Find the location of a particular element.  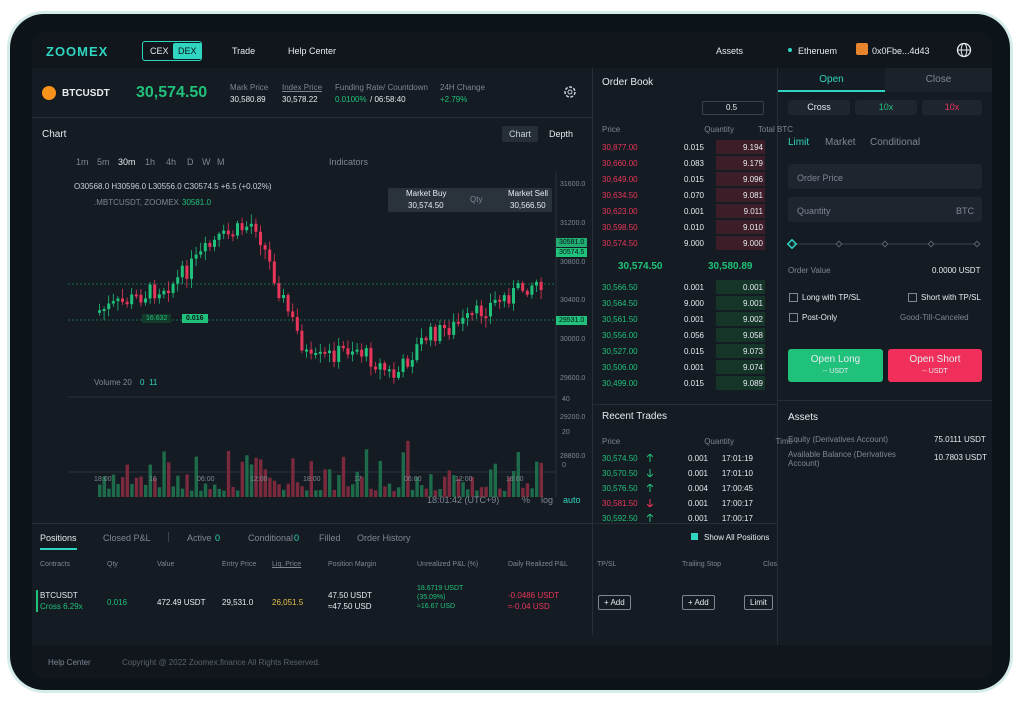

price-input is located at coordinates (885, 176).